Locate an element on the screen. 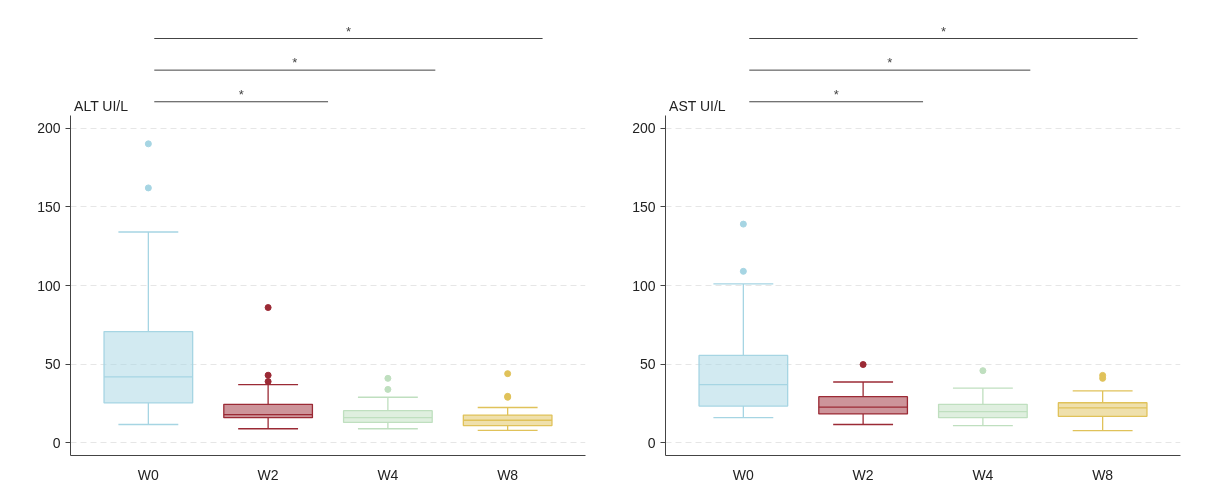  y-axis-title: ALT UI/L is located at coordinates (101, 106).